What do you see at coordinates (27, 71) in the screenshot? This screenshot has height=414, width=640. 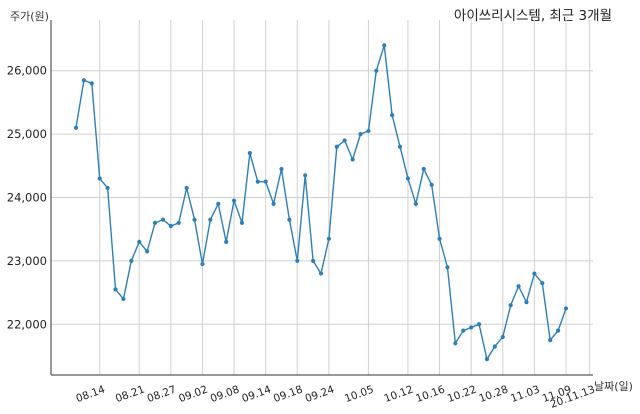 I see `y-tick-label: 26,000` at bounding box center [27, 71].